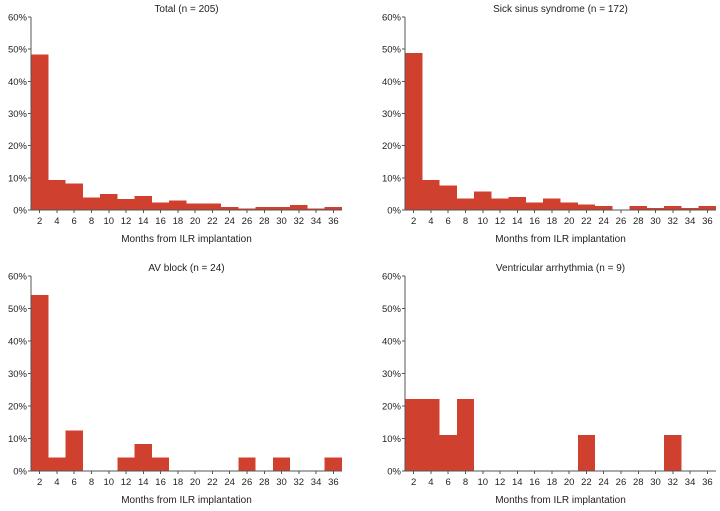 This screenshot has height=511, width=720. Describe the element at coordinates (333, 482) in the screenshot. I see `x-tick-label: 36` at that location.